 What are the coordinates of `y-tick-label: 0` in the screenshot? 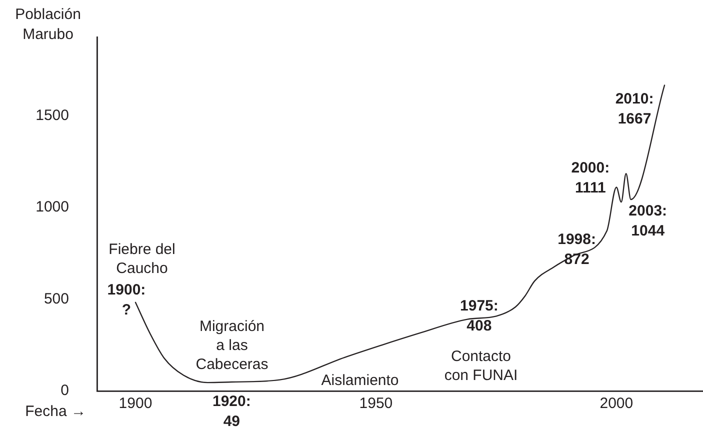 It's located at (64, 391).